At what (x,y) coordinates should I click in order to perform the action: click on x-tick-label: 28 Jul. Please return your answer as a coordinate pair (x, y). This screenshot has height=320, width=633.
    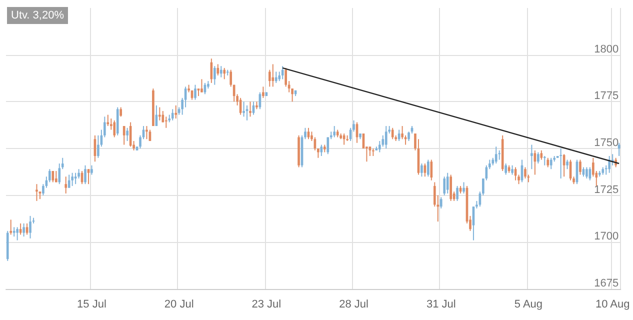
    Looking at the image, I should click on (353, 304).